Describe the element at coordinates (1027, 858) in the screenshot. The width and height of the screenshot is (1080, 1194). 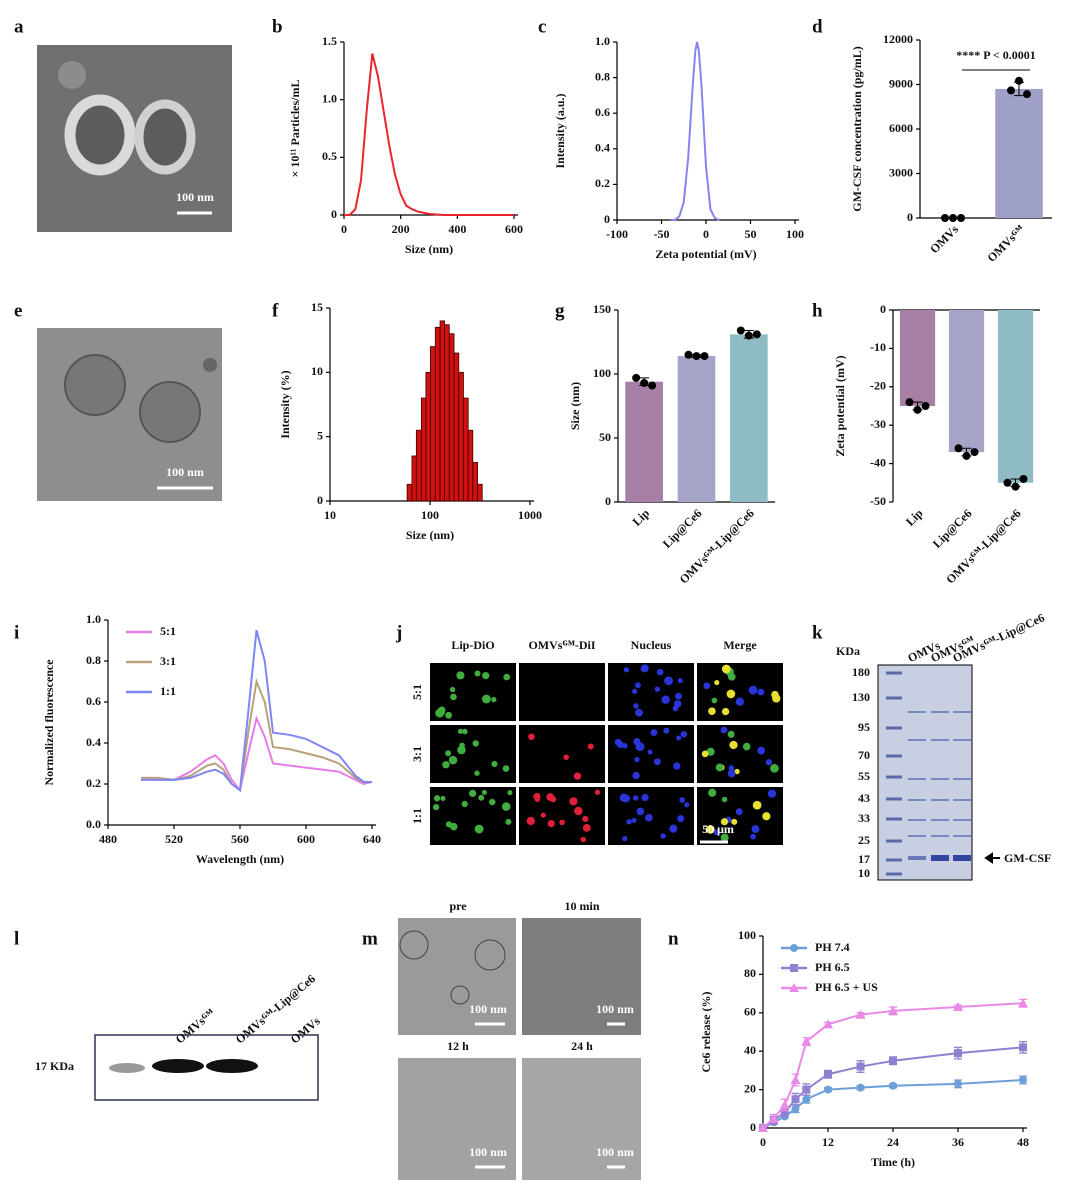
I see `gel-annotation: GM-CSF` at that location.